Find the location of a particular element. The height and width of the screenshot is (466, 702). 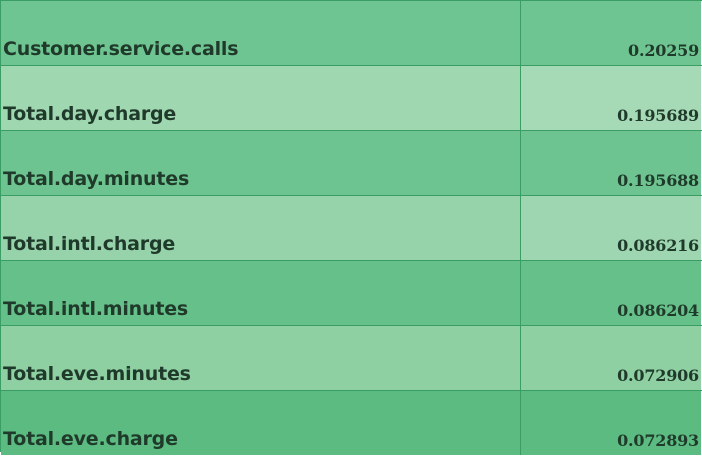

feature-name-cell: Total.eve.minutes is located at coordinates (261, 358).